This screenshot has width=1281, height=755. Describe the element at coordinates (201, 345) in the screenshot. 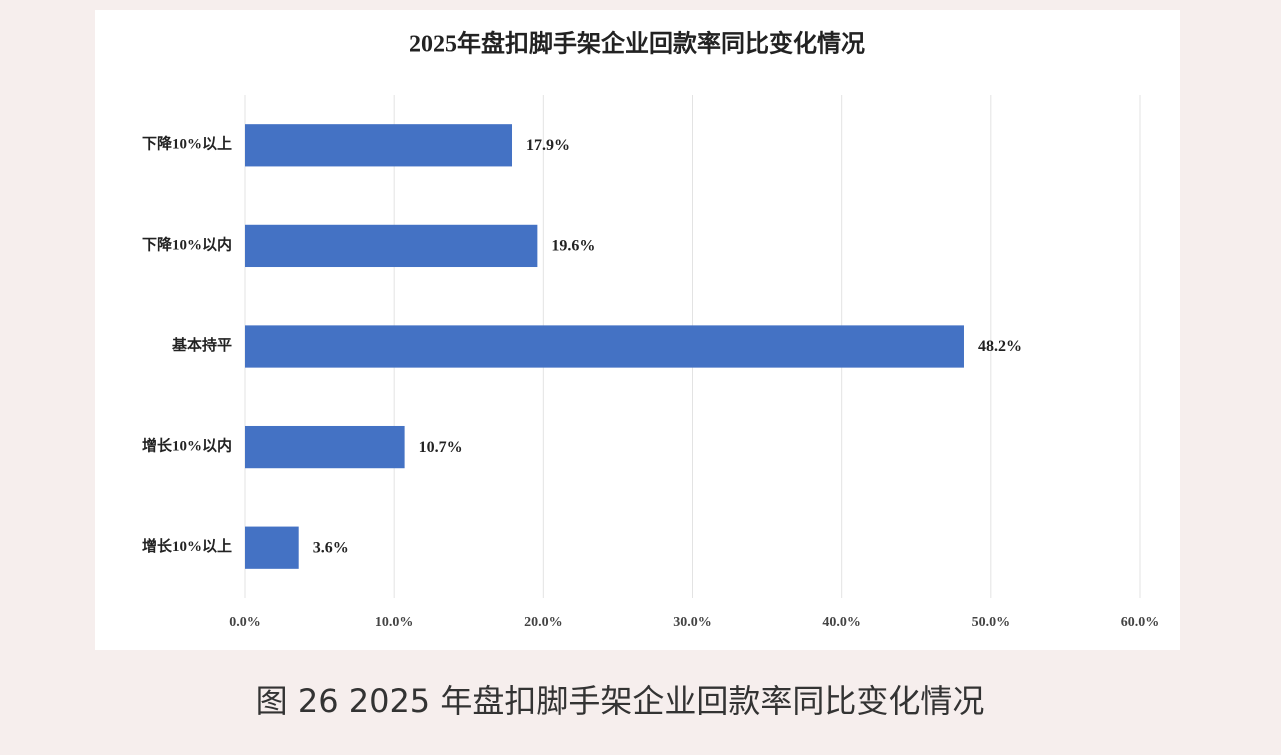

I see `category-label: 基本持平` at that location.